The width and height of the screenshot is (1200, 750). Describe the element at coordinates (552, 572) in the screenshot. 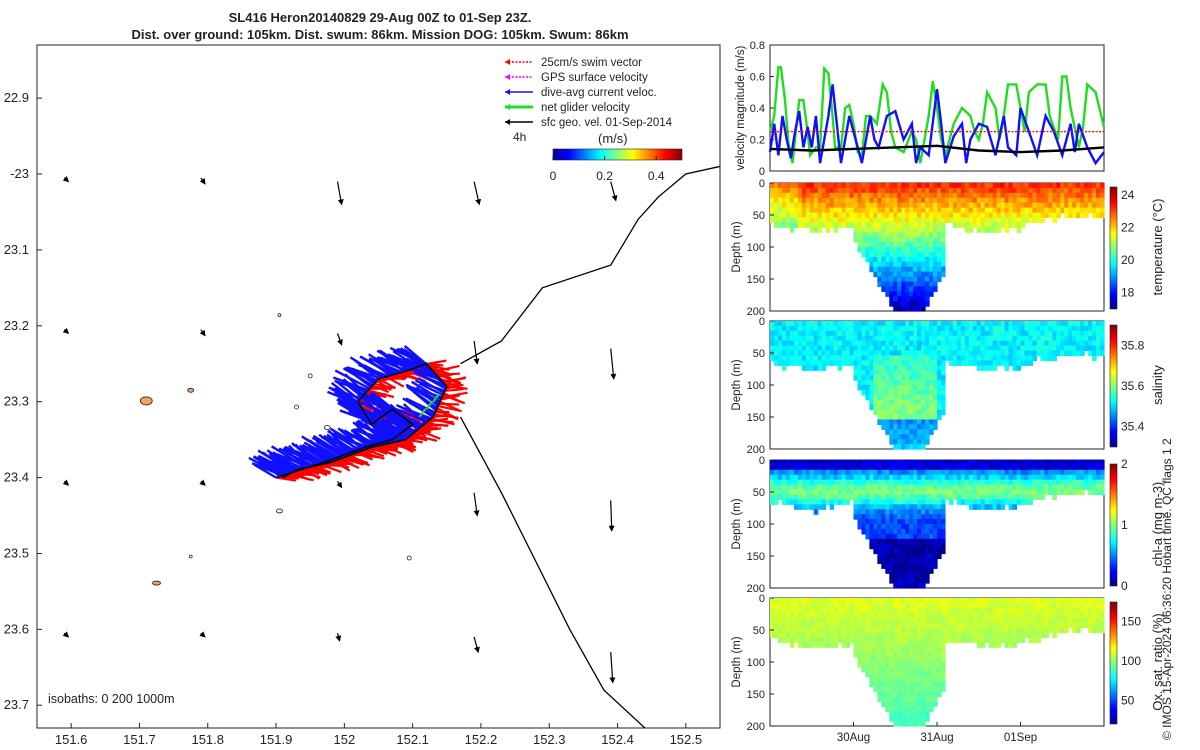

I see `isobath-200m-line` at that location.